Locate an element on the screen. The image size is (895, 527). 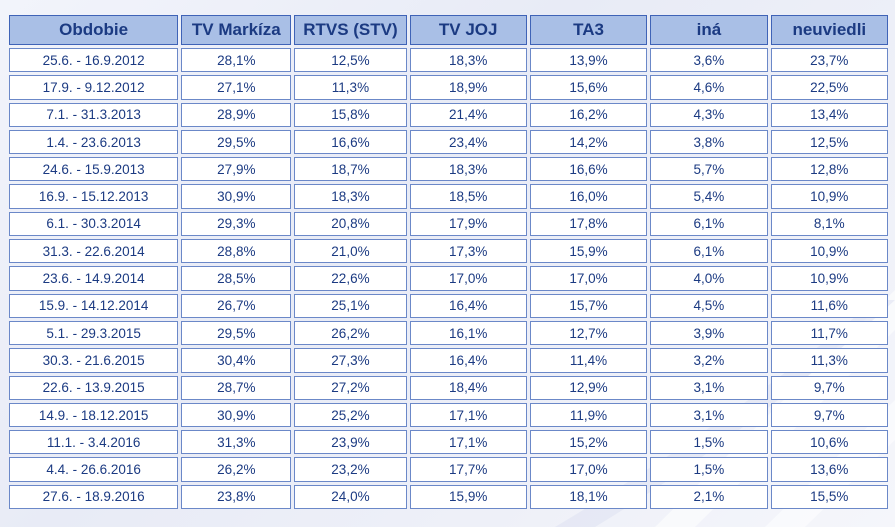
ta3-cell: 15,2% is located at coordinates (588, 442).